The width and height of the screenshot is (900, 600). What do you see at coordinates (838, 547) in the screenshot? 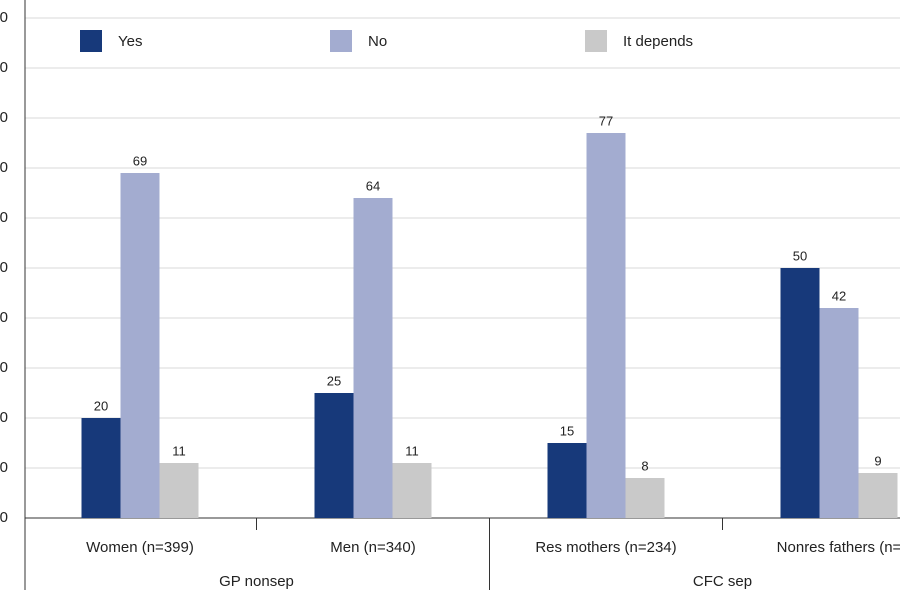
I see `x-tick-label: Nonres fathers (n=` at bounding box center [838, 547].